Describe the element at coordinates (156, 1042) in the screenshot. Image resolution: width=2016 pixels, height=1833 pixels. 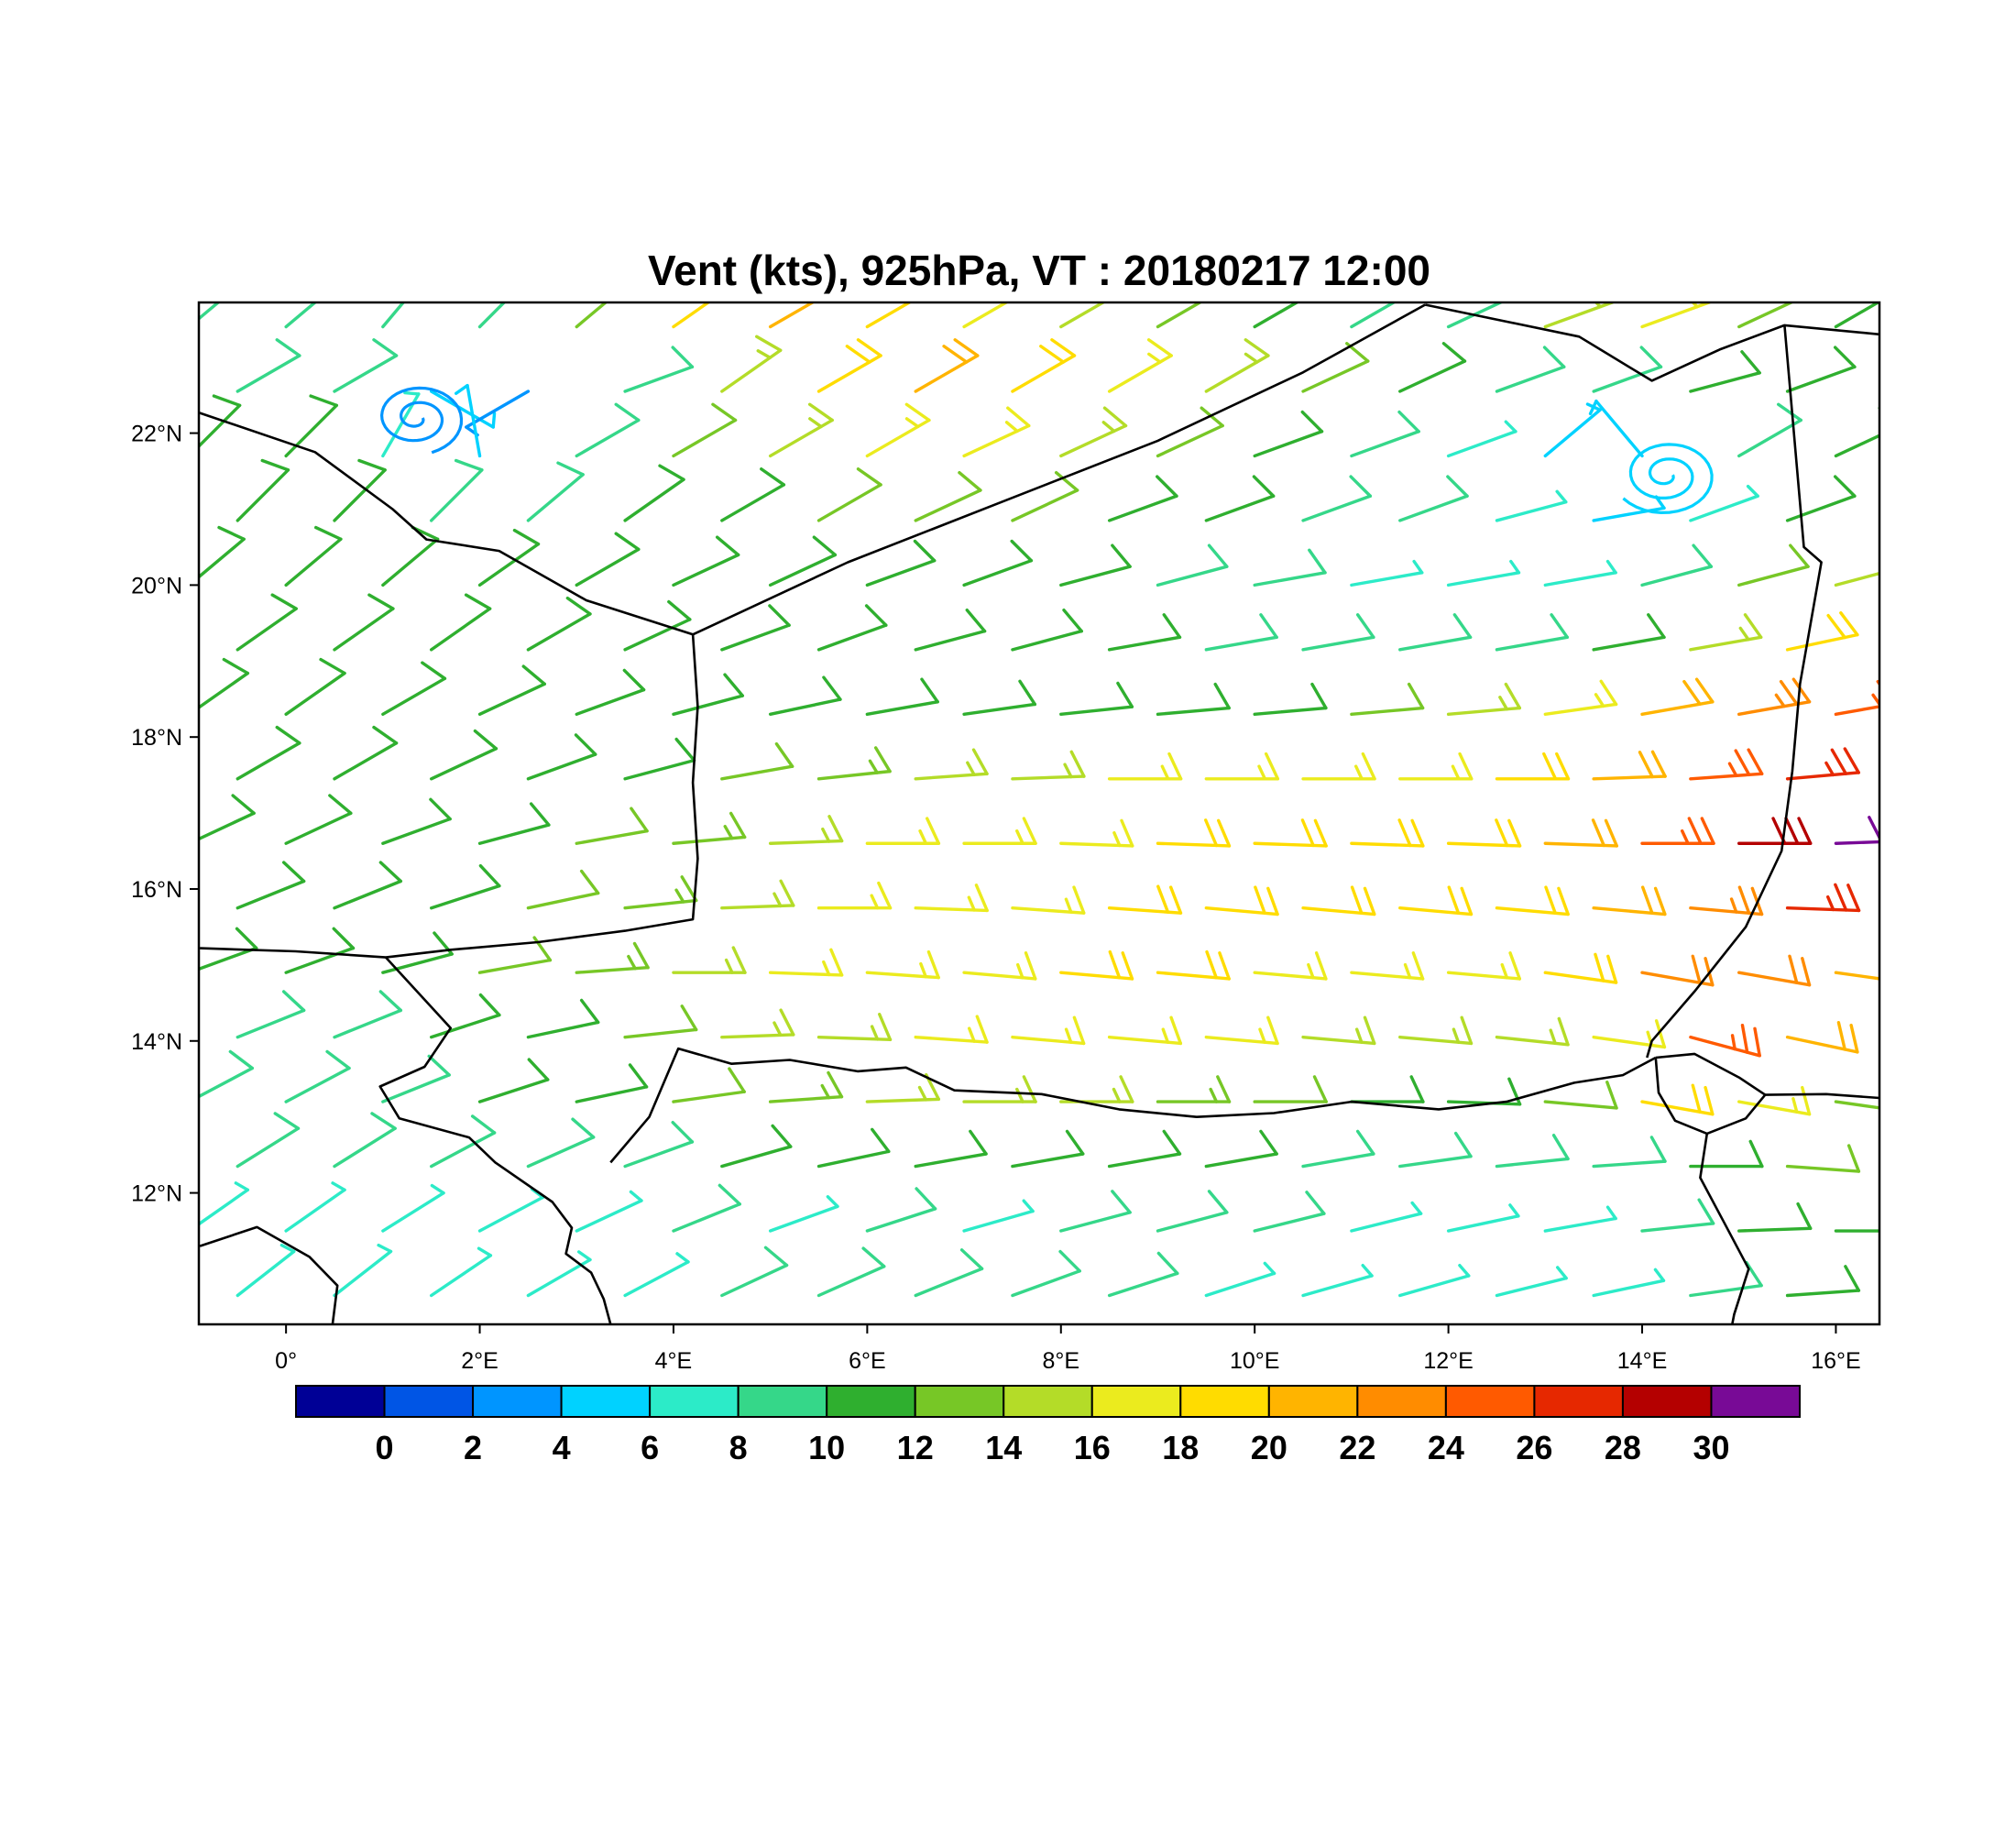
I see `y-axis-label: 14°N` at that location.